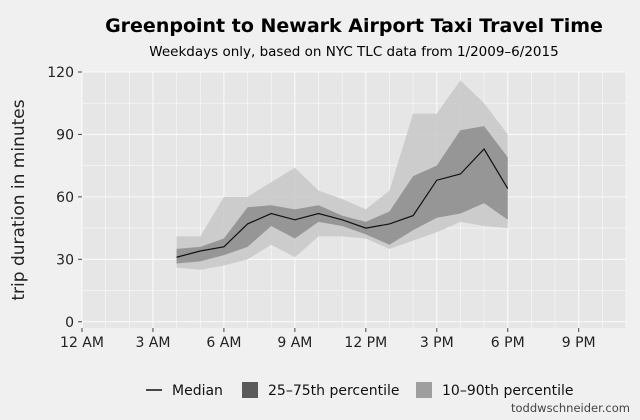  Describe the element at coordinates (60, 73) in the screenshot. I see `y-tick-label: 120` at that location.